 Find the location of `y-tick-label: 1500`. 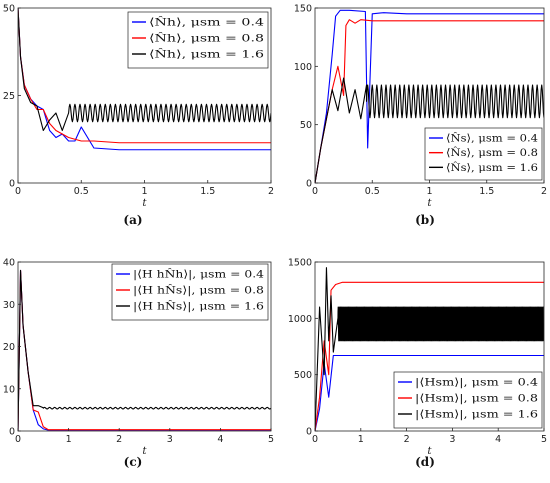

y-tick-label: 1500 is located at coordinates (300, 263).